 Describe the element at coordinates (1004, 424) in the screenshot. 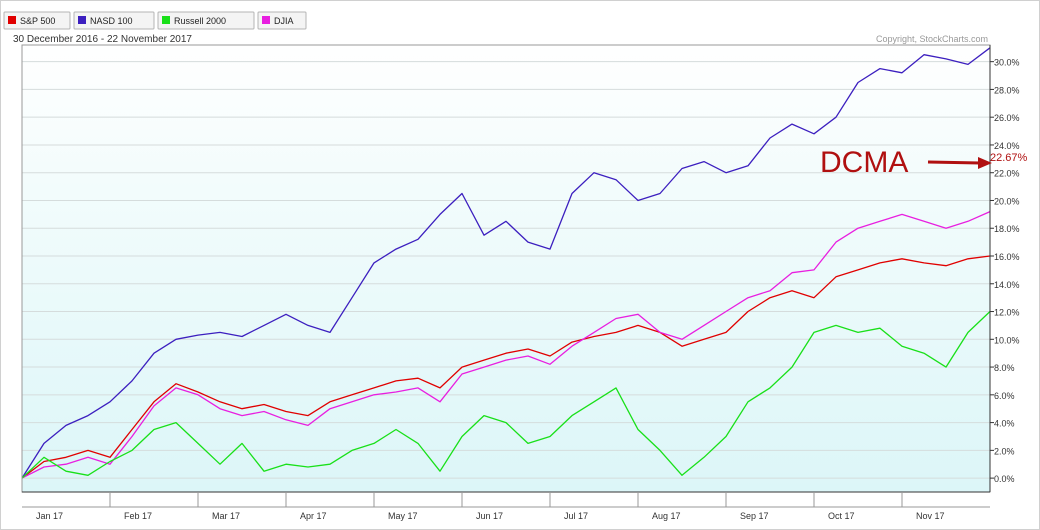

I see `y-tick-label: 4.0%` at that location.